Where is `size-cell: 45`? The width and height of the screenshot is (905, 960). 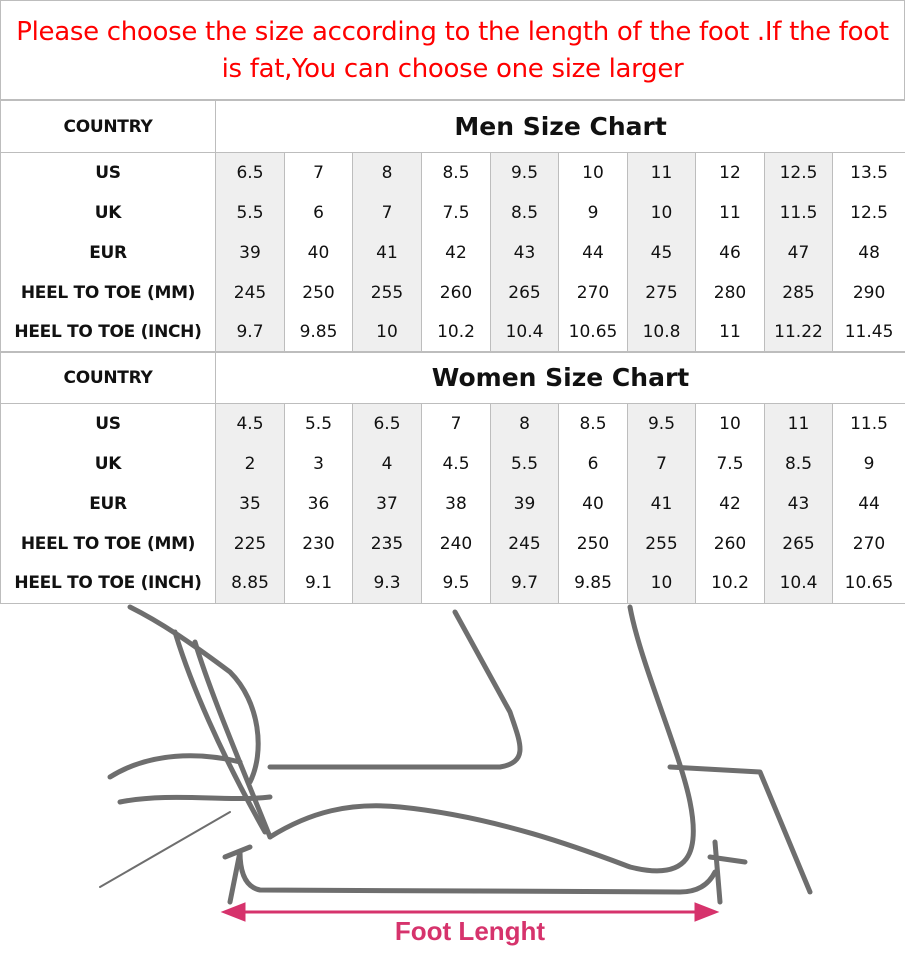
size-cell: 45 is located at coordinates (661, 252).